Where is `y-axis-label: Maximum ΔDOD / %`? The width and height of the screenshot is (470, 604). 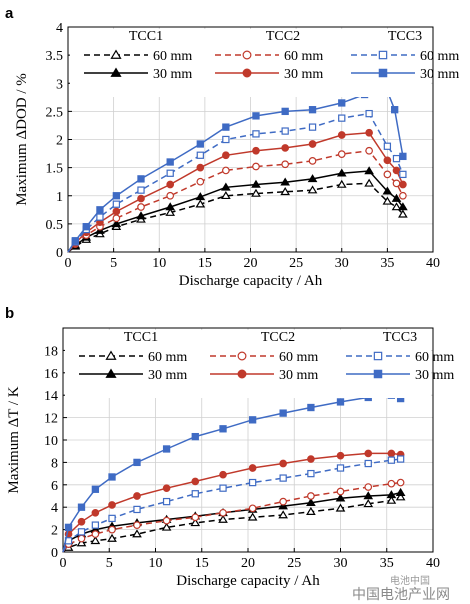
y-axis-label: Maximum ΔDOD / % is located at coordinates (22, 139).